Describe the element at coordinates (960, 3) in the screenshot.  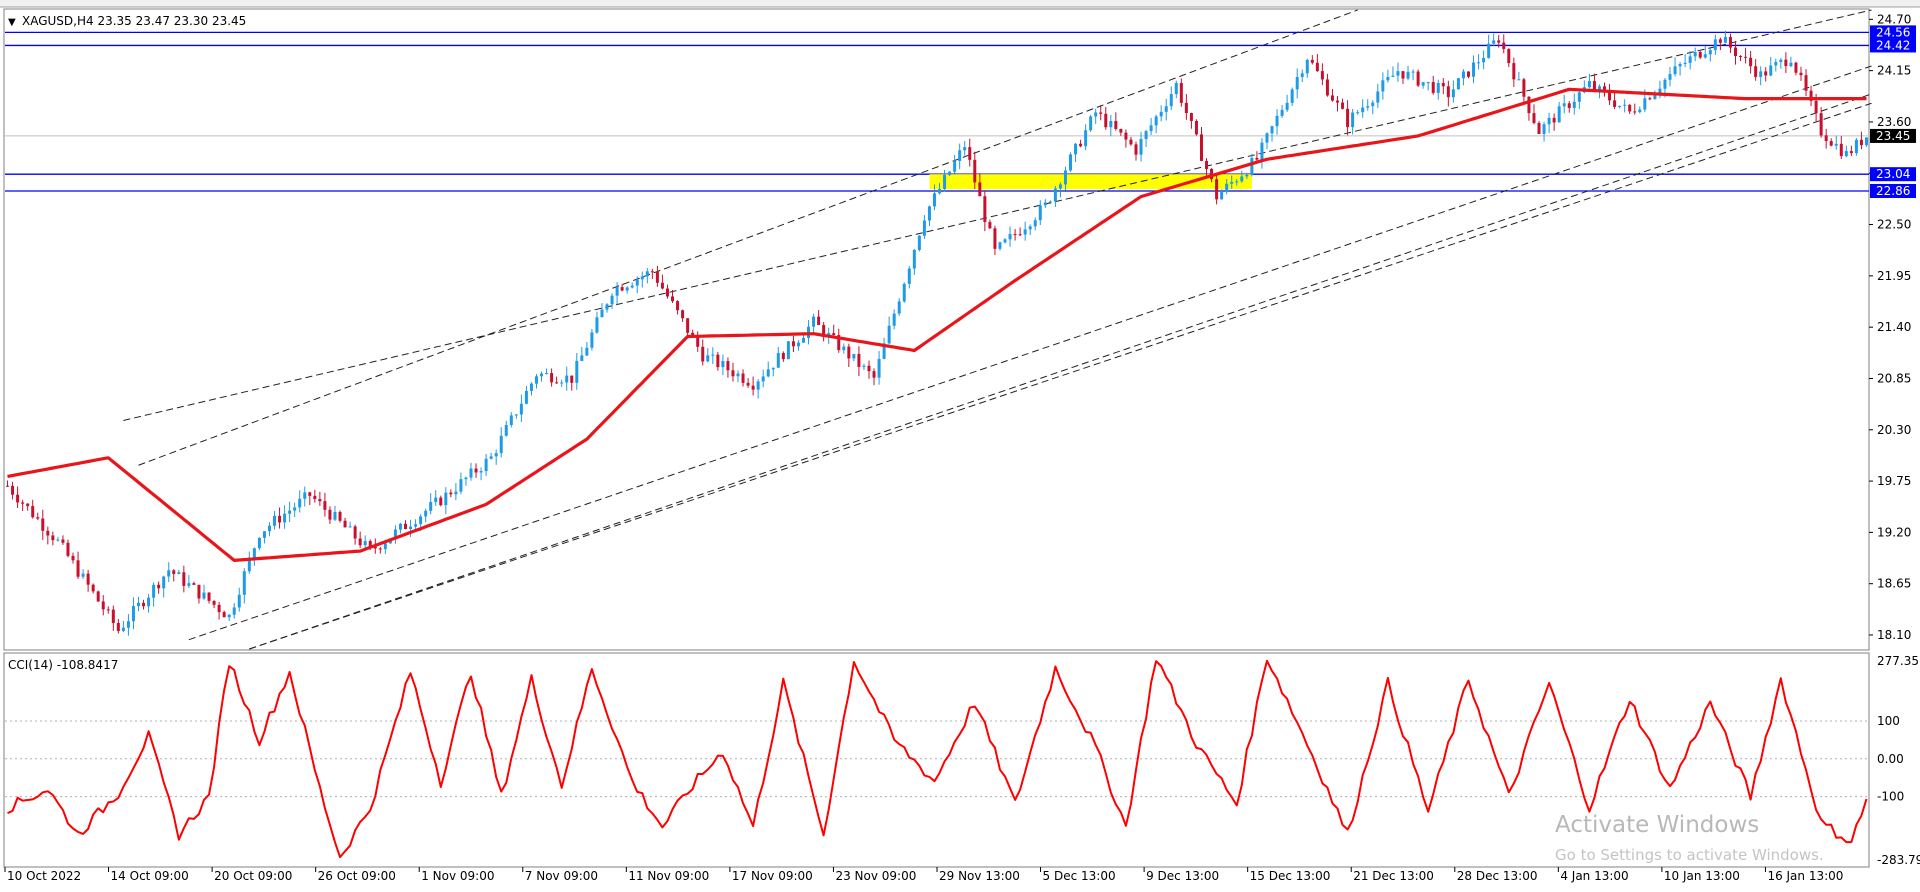
I see `top-strip` at that location.